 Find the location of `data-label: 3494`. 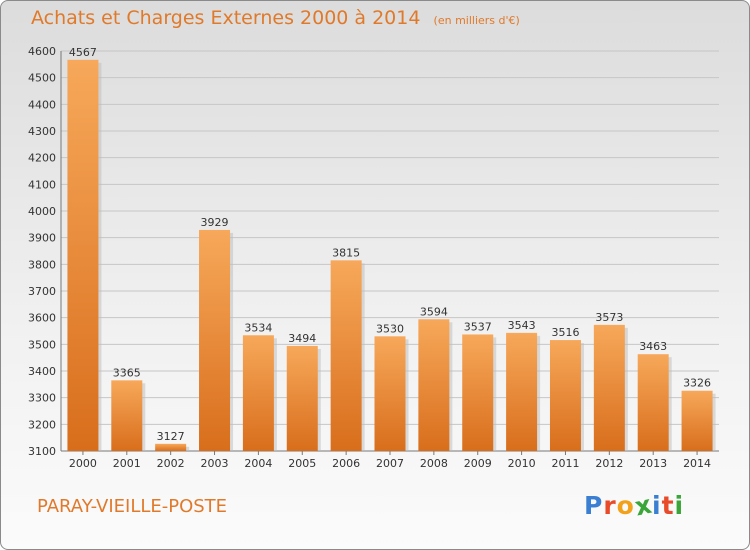

data-label: 3494 is located at coordinates (302, 338).